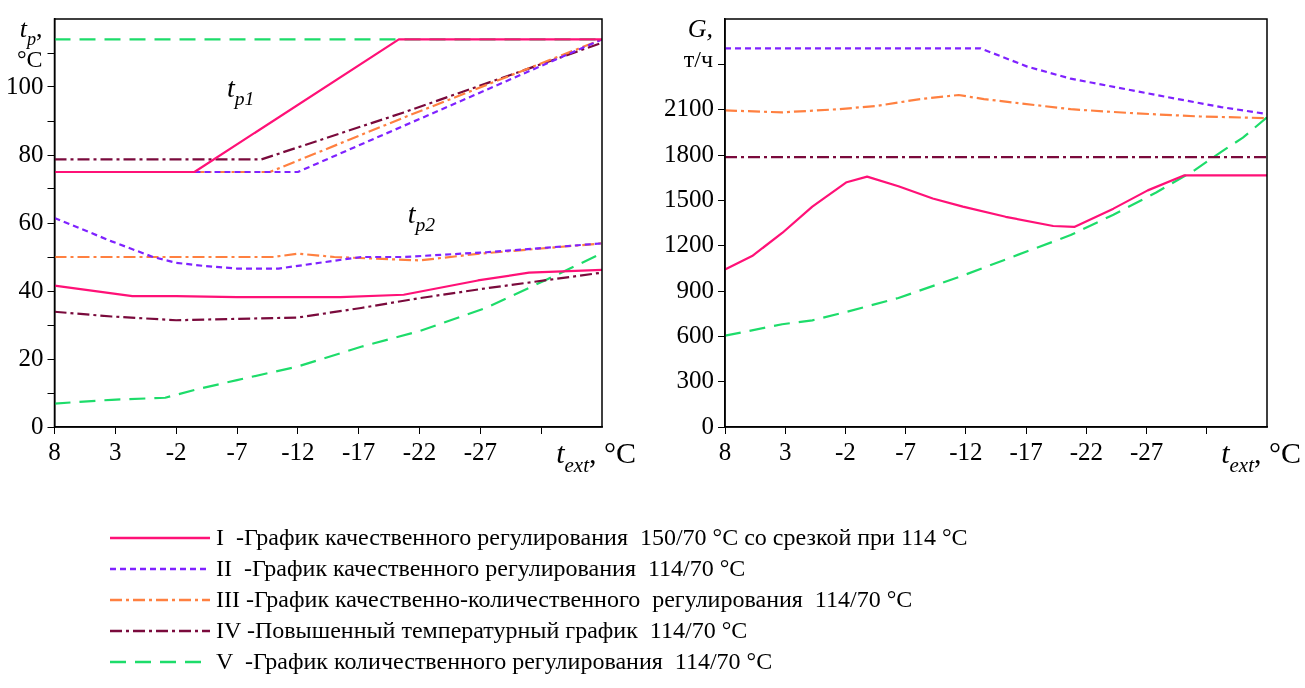  I want to click on legend-label: III -График качественно-количественного регулирования 114/70 °C, so click(564, 599).